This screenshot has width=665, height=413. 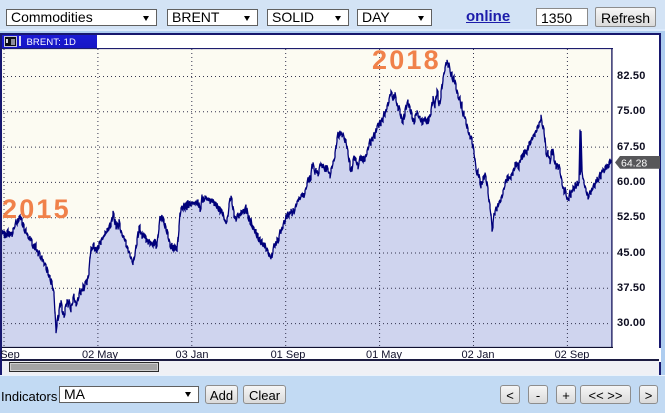 What do you see at coordinates (634, 163) in the screenshot?
I see `svg-text: 64.28` at bounding box center [634, 163].